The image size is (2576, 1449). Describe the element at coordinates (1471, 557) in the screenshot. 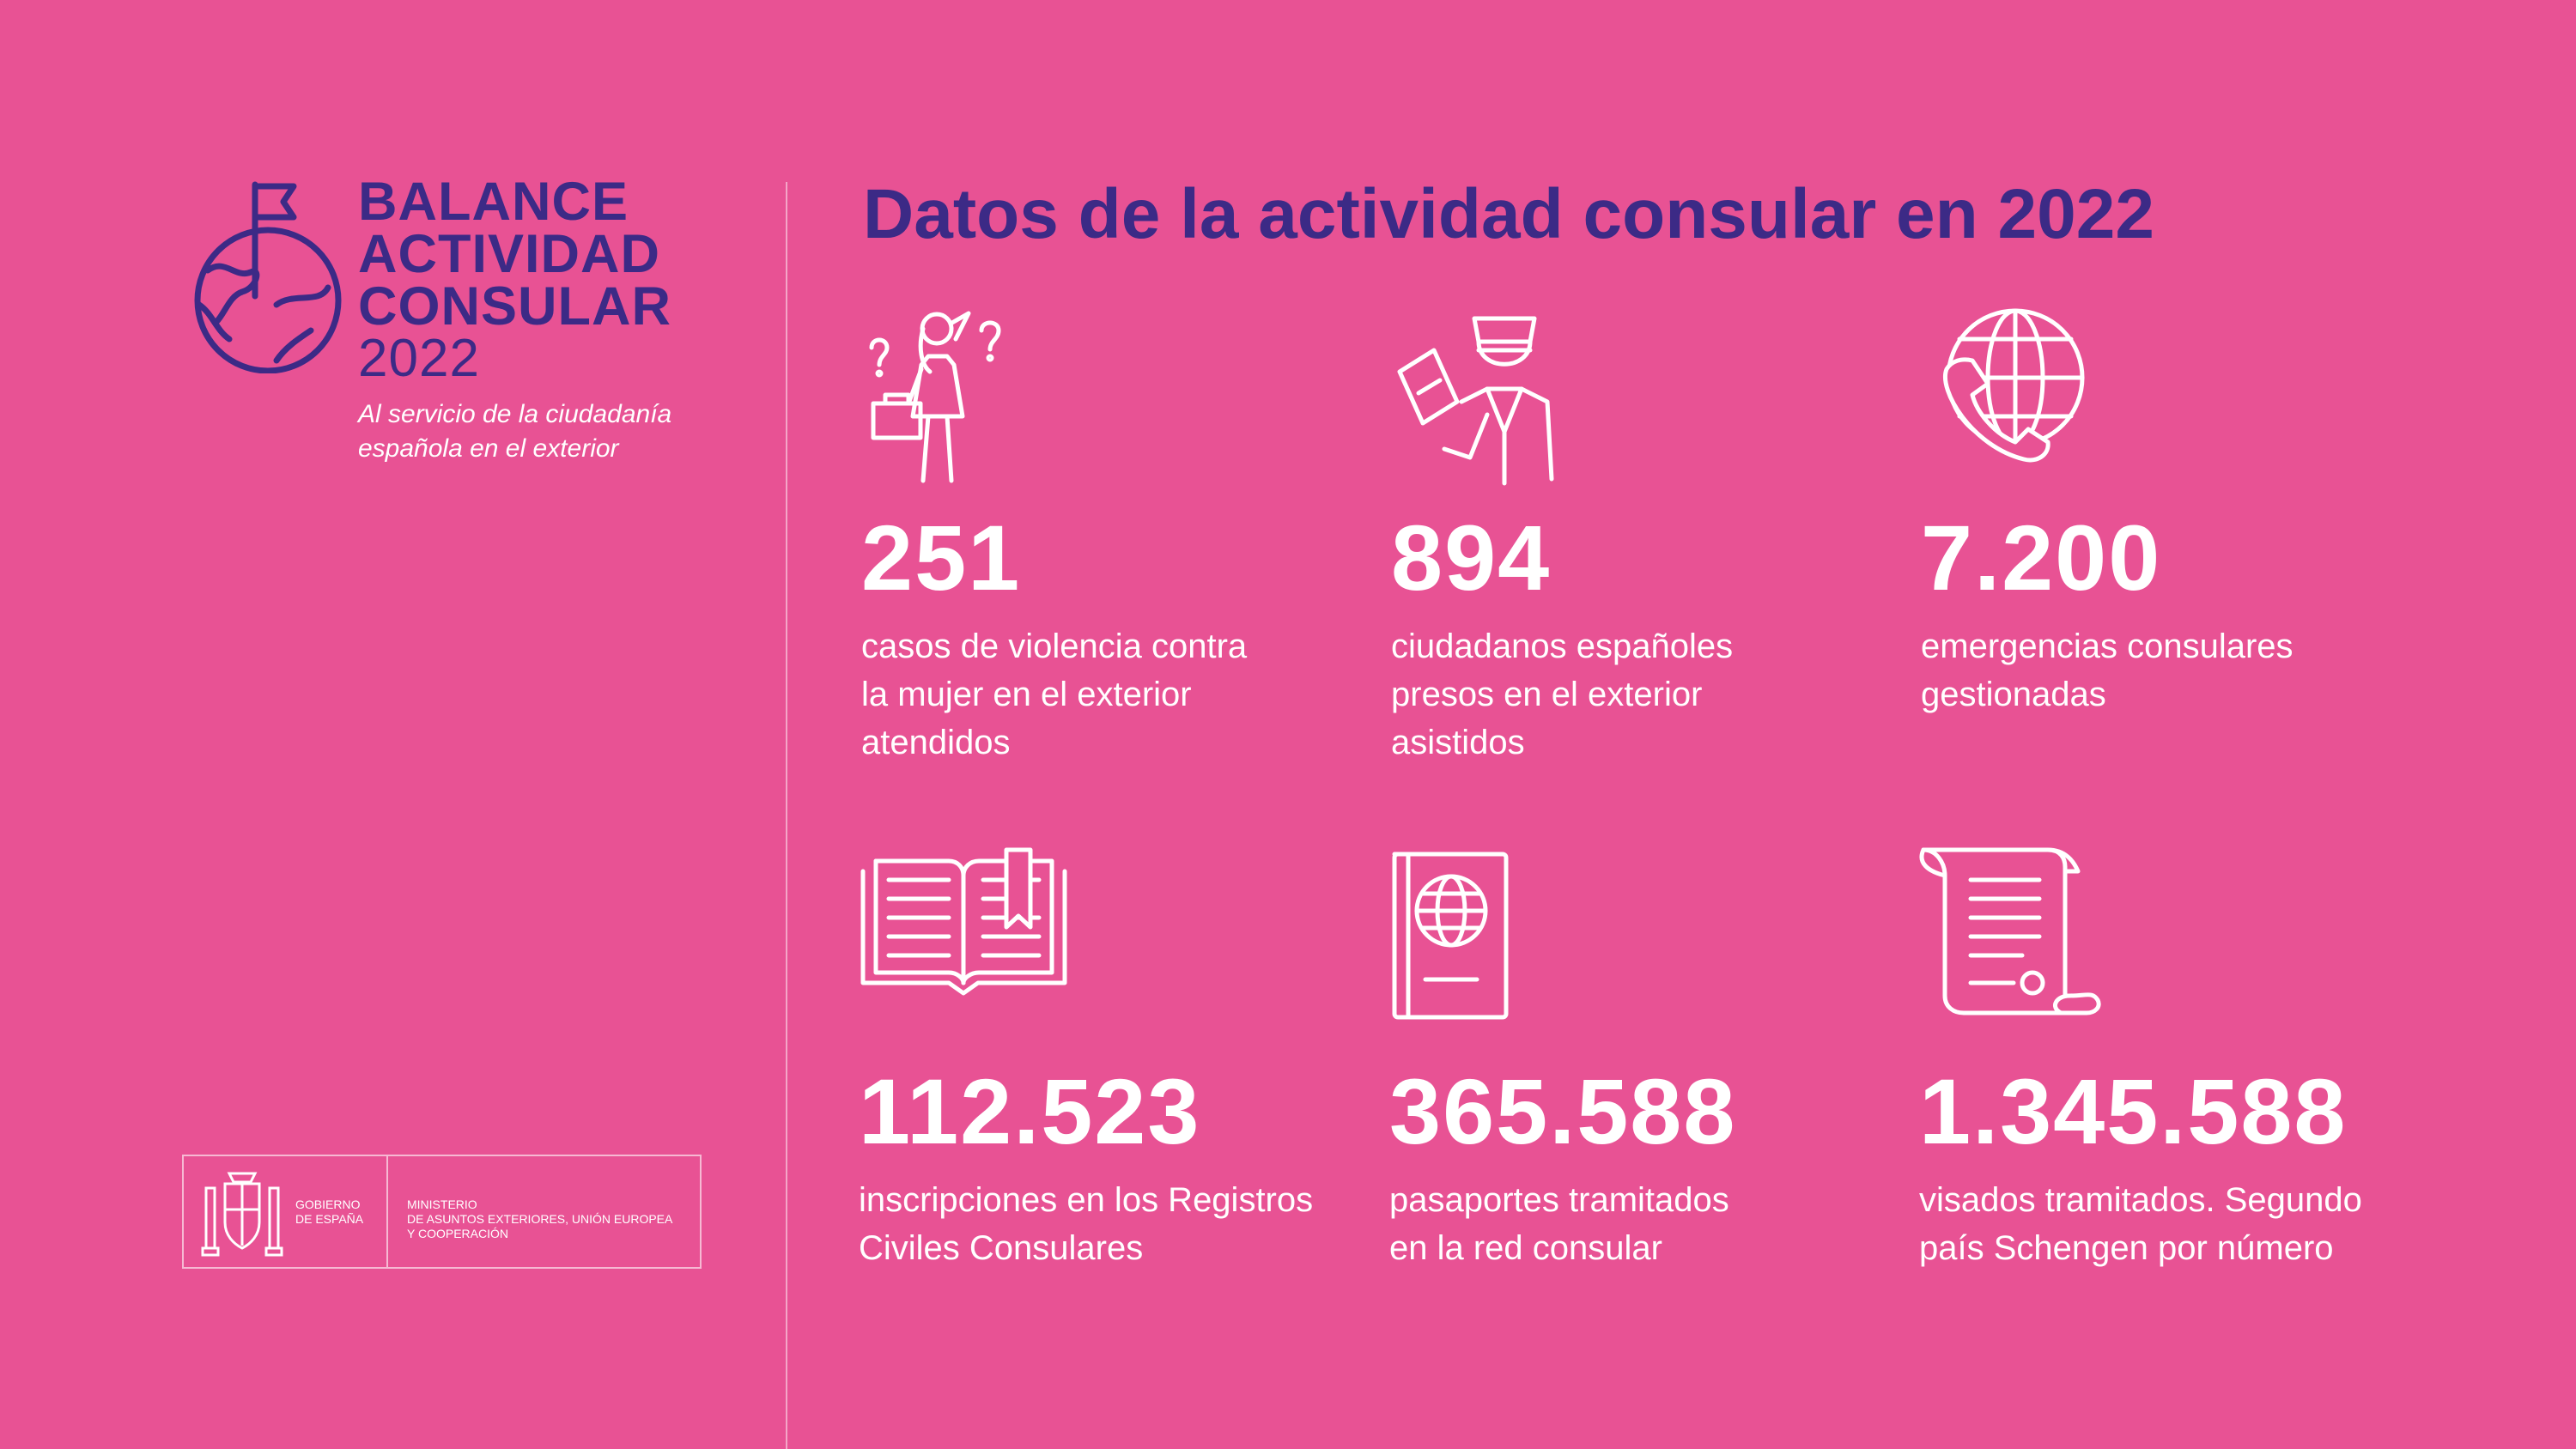

I see `stat-value: 894` at that location.